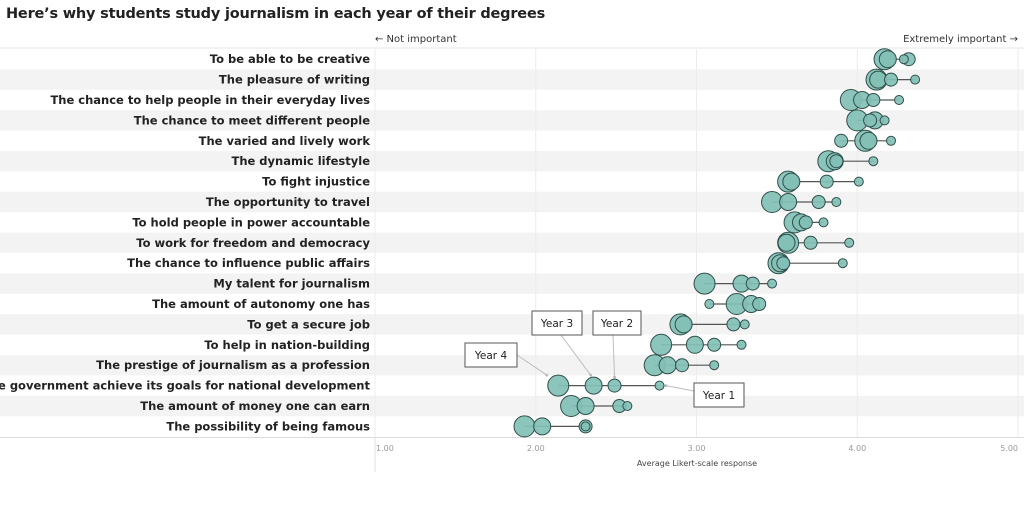  What do you see at coordinates (604, 359) in the screenshot?
I see `annotations: Year 4 Year 3 Year 2 Year 1` at bounding box center [604, 359].